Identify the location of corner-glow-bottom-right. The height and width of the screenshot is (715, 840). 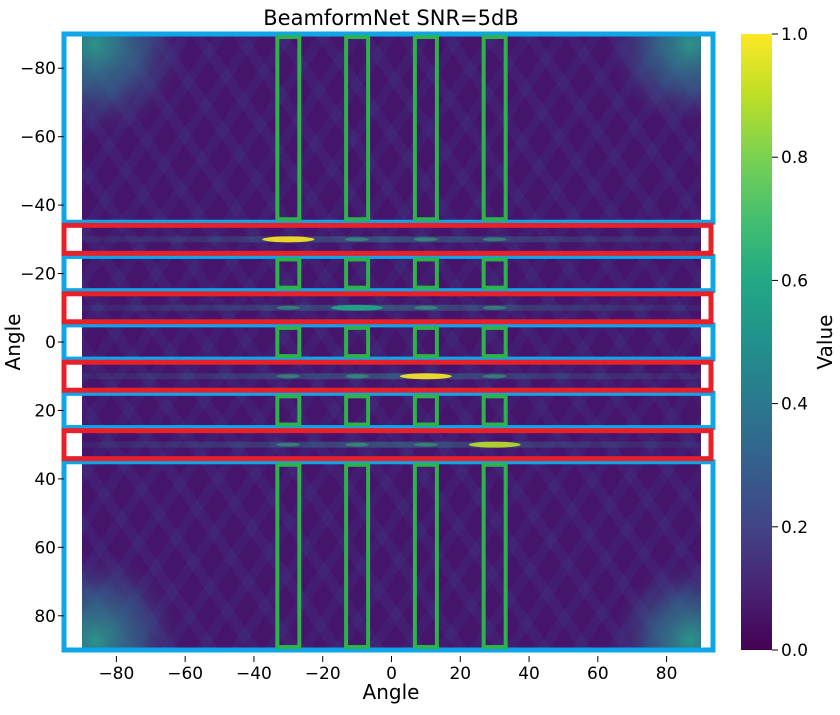
(655, 605).